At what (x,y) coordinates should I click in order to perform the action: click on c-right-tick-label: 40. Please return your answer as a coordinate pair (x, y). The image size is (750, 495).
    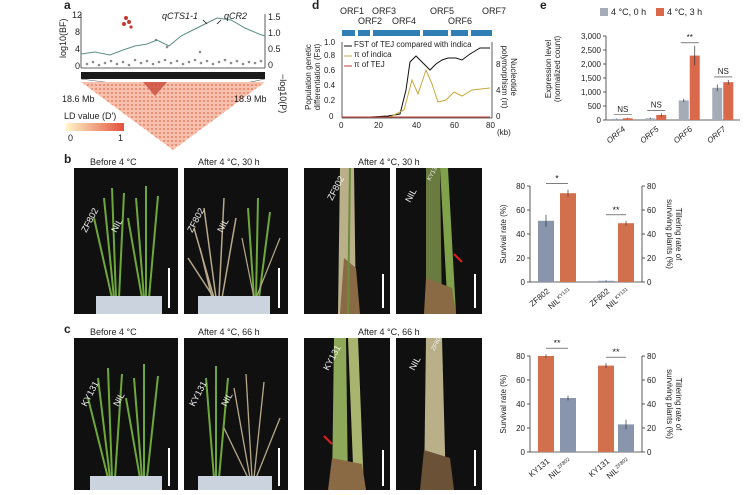
    Looking at the image, I should click on (651, 404).